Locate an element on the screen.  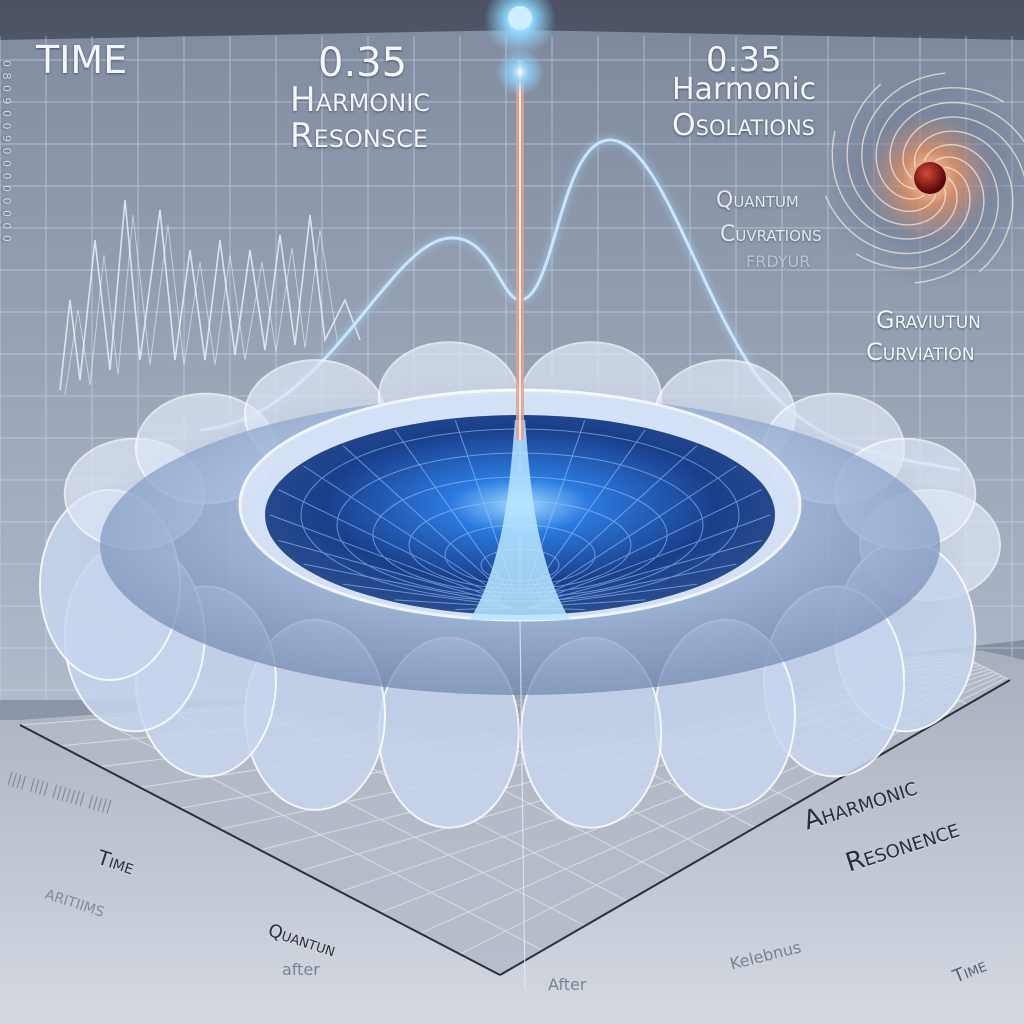
spiral-core-orb is located at coordinates (930, 178).